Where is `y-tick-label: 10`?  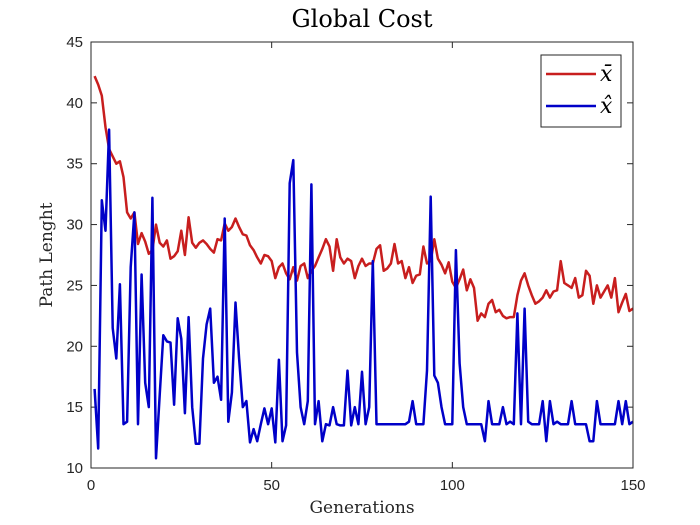 y-tick-label: 10 is located at coordinates (74, 468).